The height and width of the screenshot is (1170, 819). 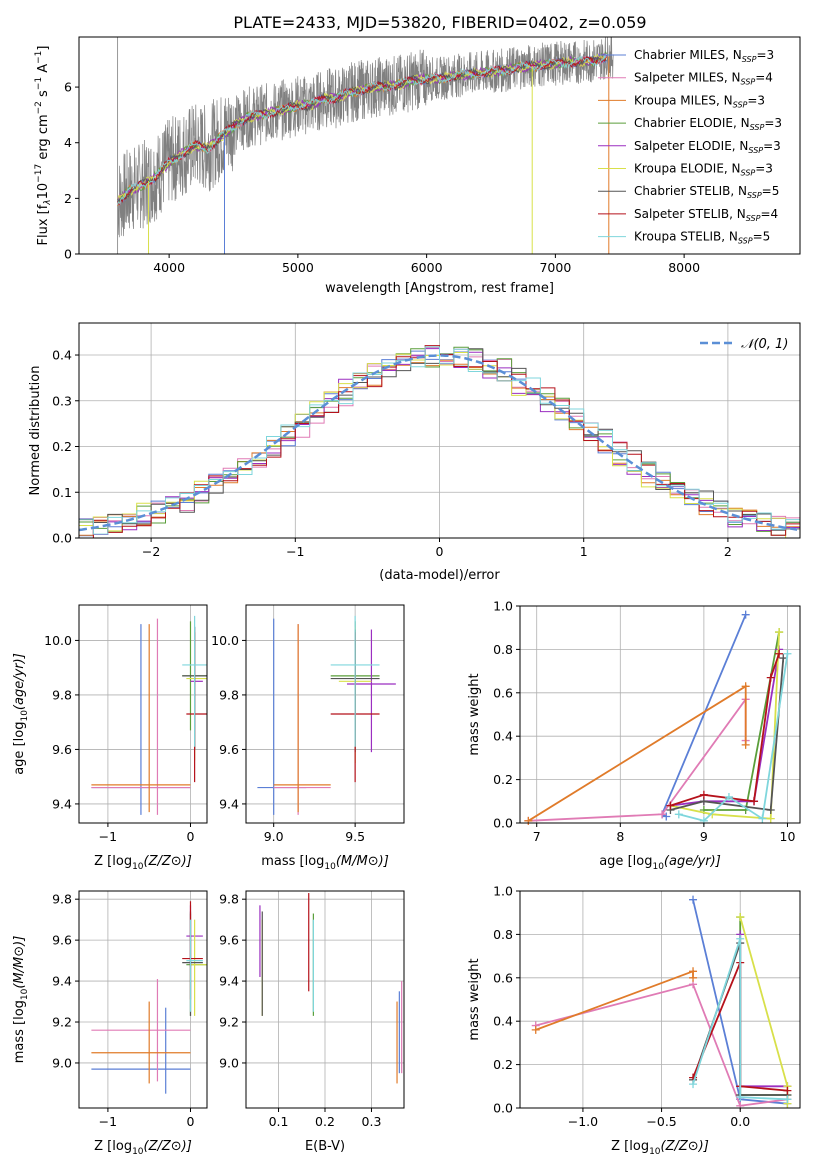 What do you see at coordinates (788, 836) in the screenshot?
I see `x-tick-label: 10` at bounding box center [788, 836].